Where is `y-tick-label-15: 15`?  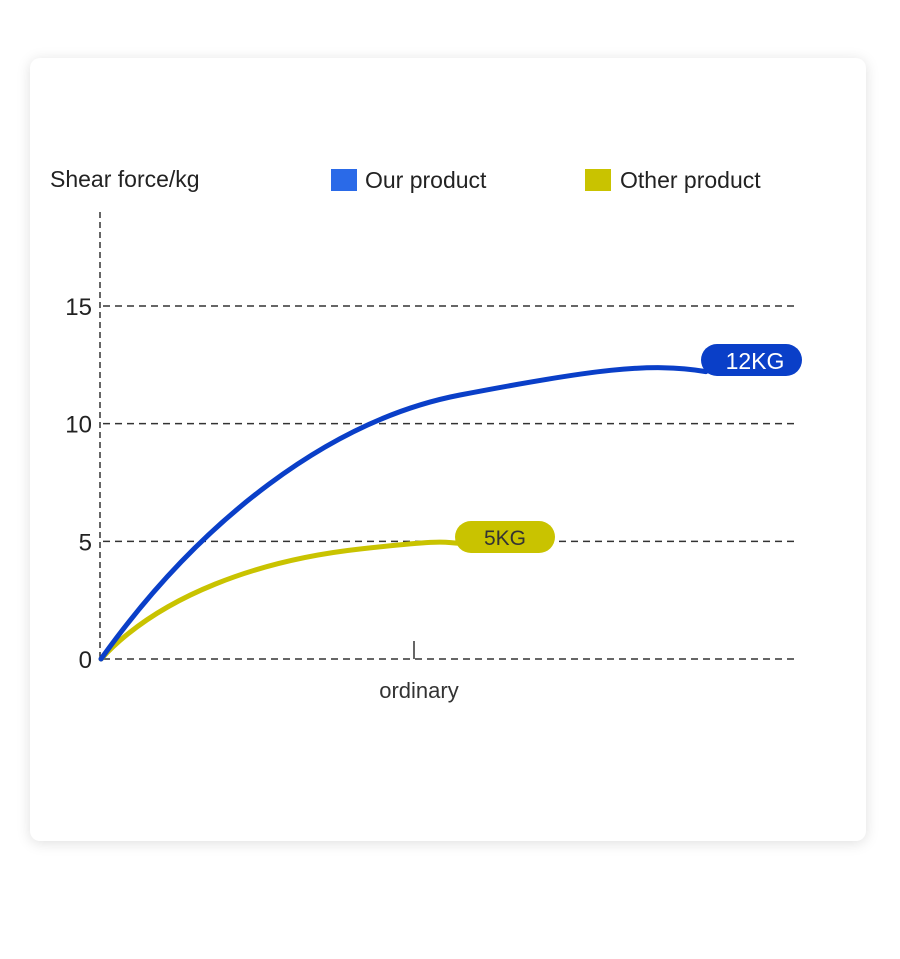
y-tick-label-15: 15 is located at coordinates (78, 307).